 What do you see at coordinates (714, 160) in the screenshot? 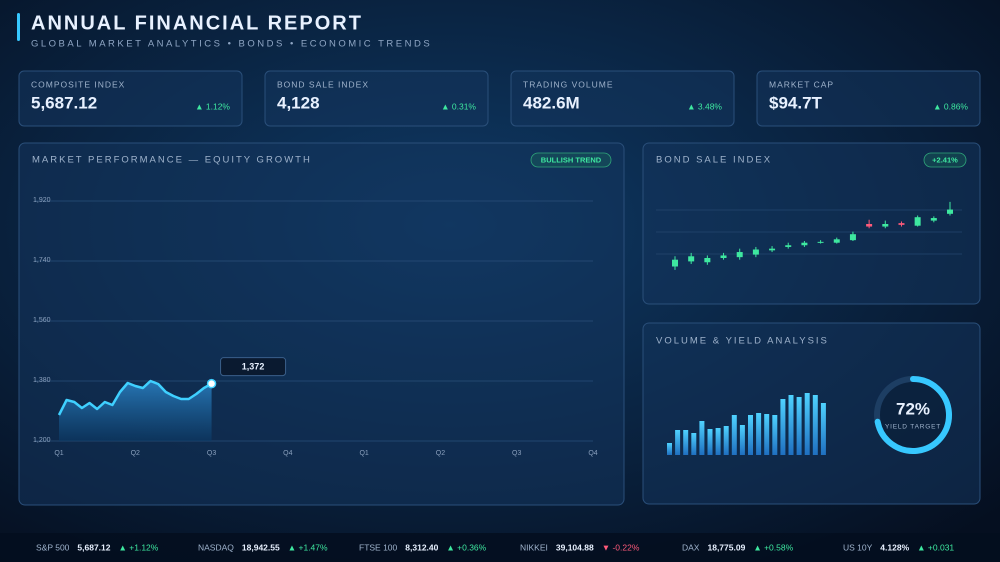
I see `panel-title: BOND SALE INDEX` at bounding box center [714, 160].